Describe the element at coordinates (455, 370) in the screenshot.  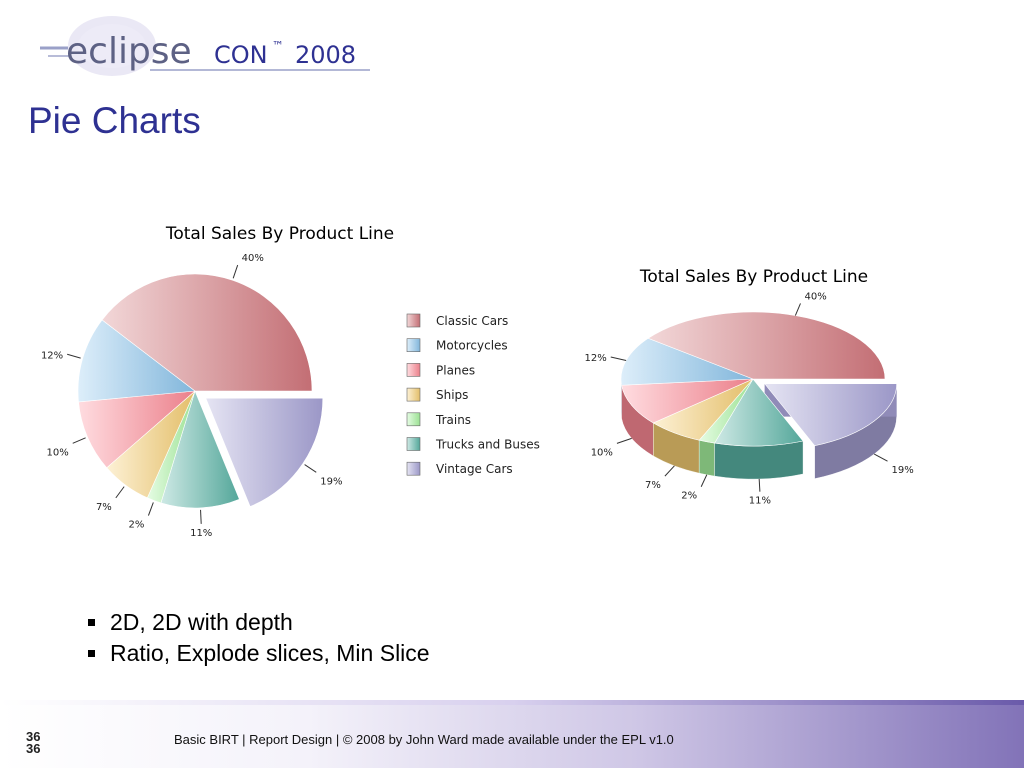
I see `legend-label-planes: Planes` at that location.